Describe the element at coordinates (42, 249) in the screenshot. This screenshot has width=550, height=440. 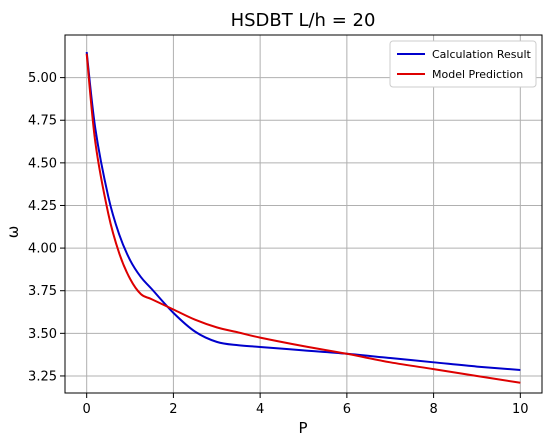
I see `y-tick-label: 4.00` at that location.